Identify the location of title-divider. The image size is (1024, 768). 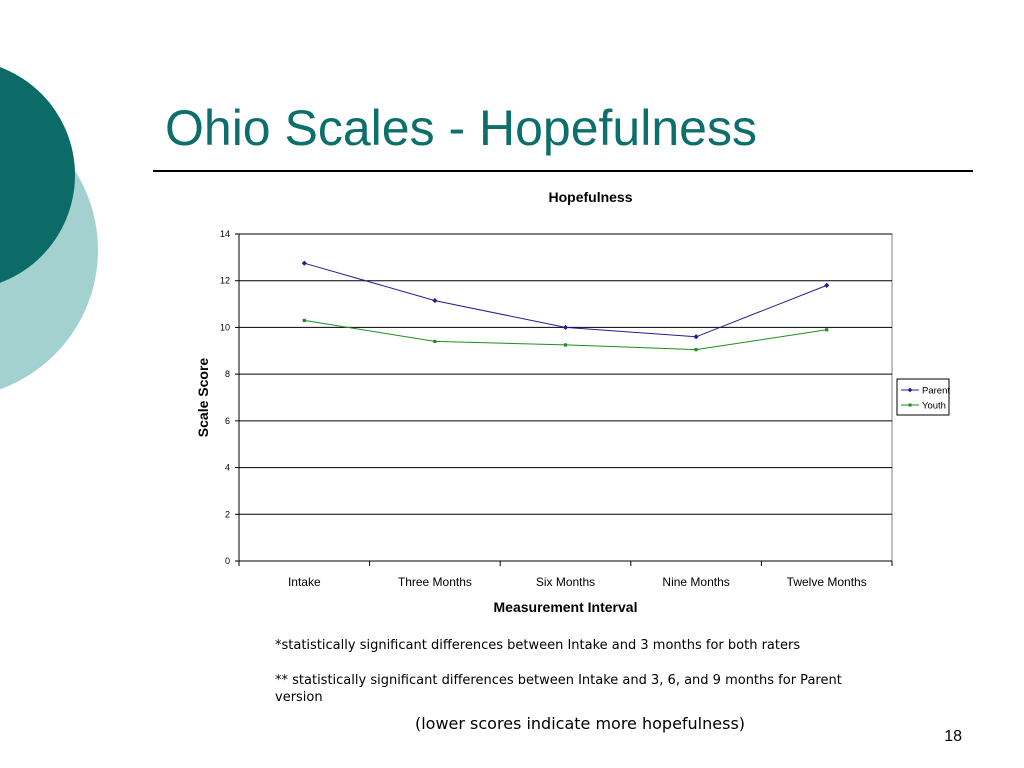
(563, 171).